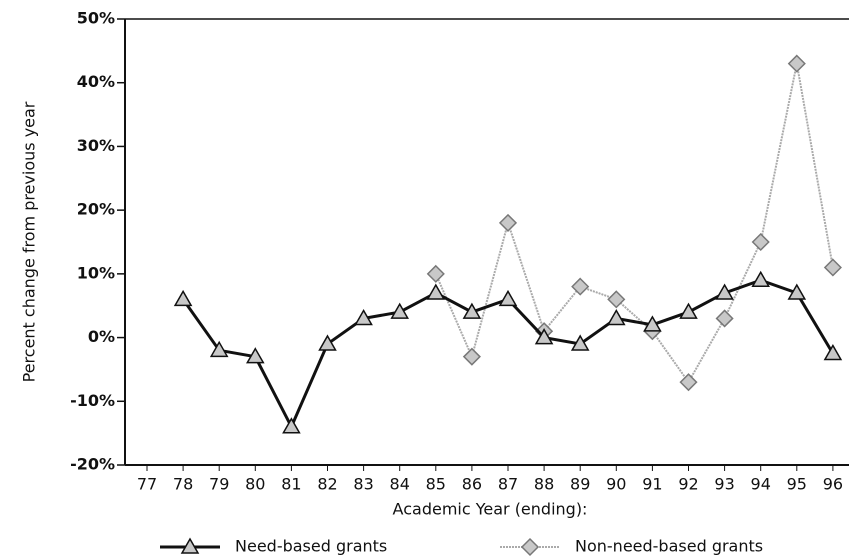 This screenshot has height=560, width=849. Describe the element at coordinates (490, 509) in the screenshot. I see `x-axis-label: Academic Year (ending):` at that location.